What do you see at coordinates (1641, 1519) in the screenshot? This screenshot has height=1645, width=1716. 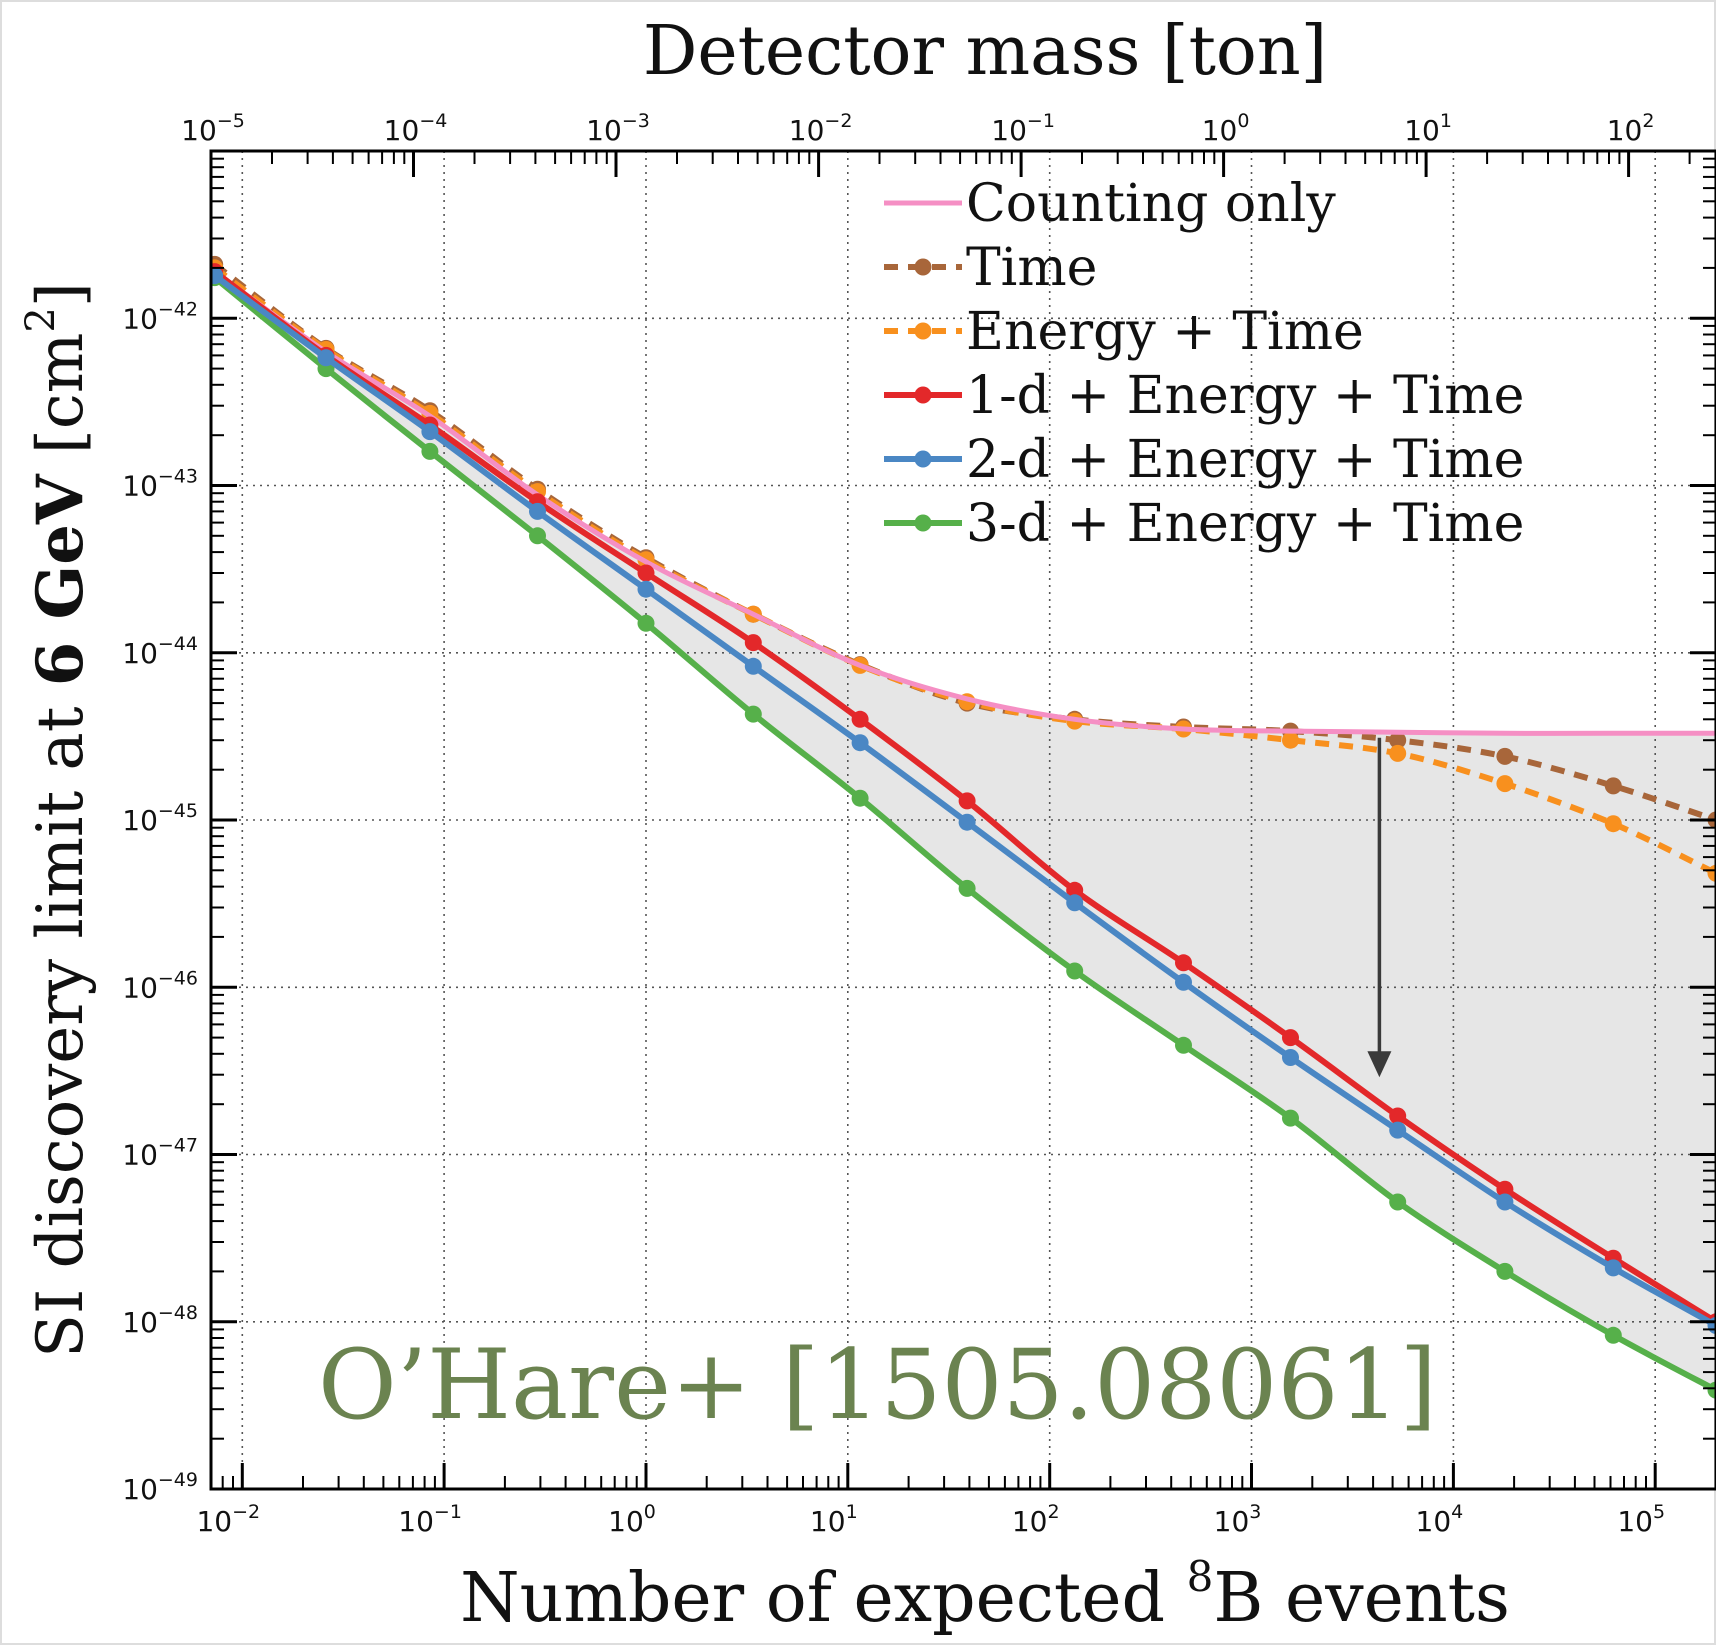 I see `x-tick-label-7: 10⁵` at bounding box center [1641, 1519].